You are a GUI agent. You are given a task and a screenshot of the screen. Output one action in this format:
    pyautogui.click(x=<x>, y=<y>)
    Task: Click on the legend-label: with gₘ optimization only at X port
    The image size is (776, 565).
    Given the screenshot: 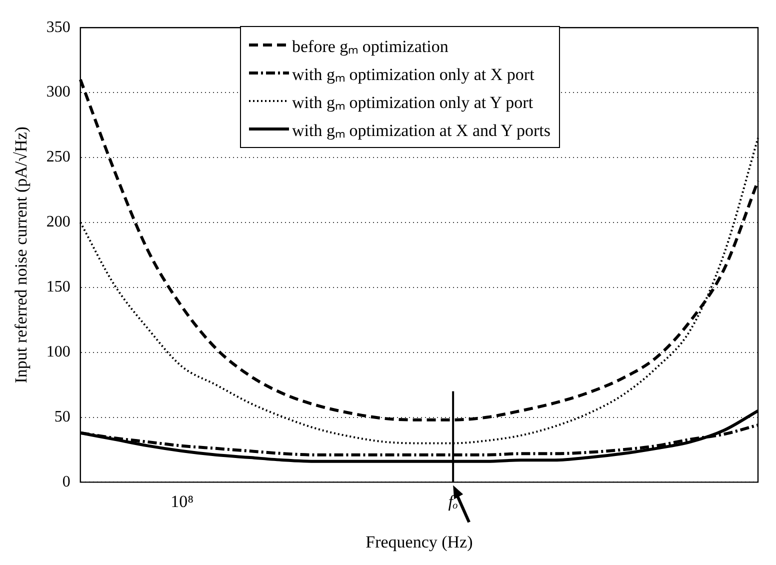 What is the action you would take?
    pyautogui.click(x=413, y=74)
    